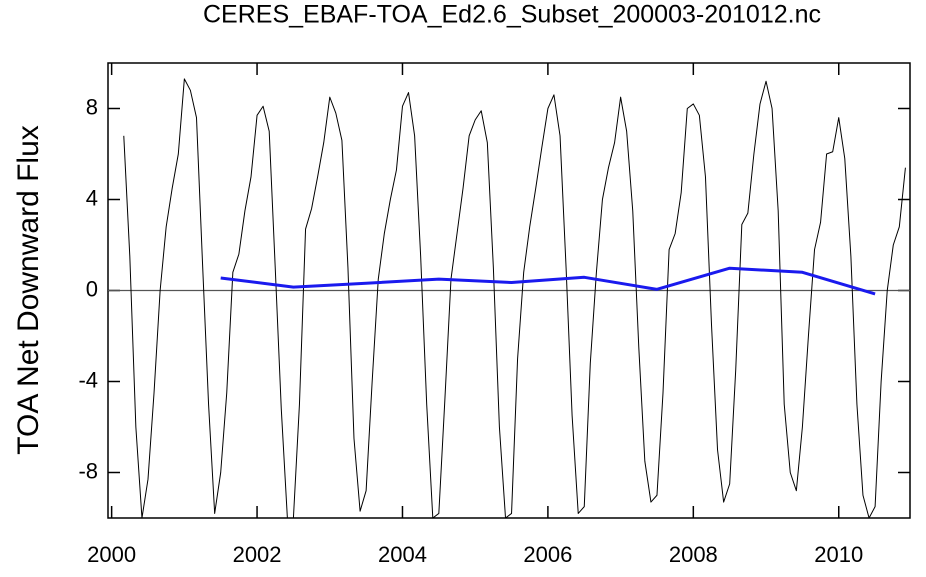  I want to click on x-tick-label: 2008, so click(693, 554).